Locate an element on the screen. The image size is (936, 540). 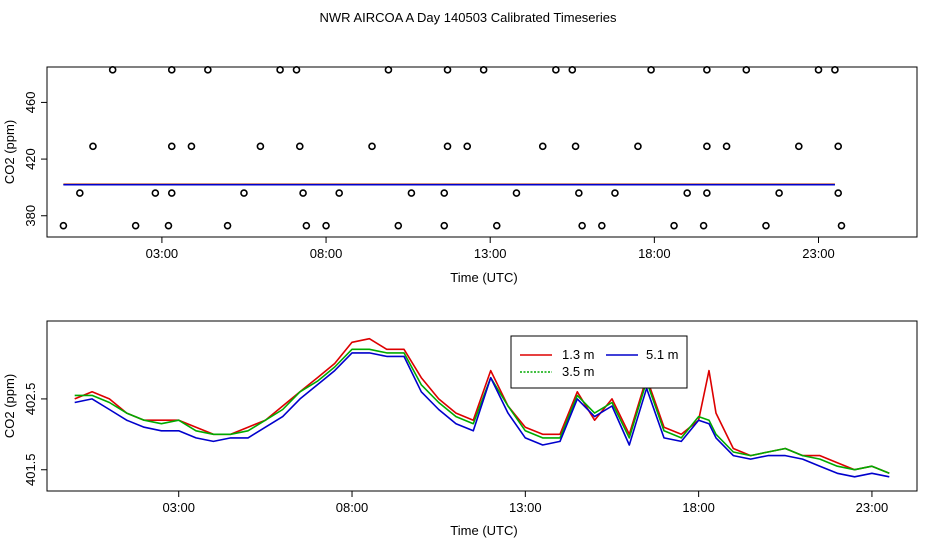
legend: 1.3 m 5.1 m 3.5 m is located at coordinates (599, 362).